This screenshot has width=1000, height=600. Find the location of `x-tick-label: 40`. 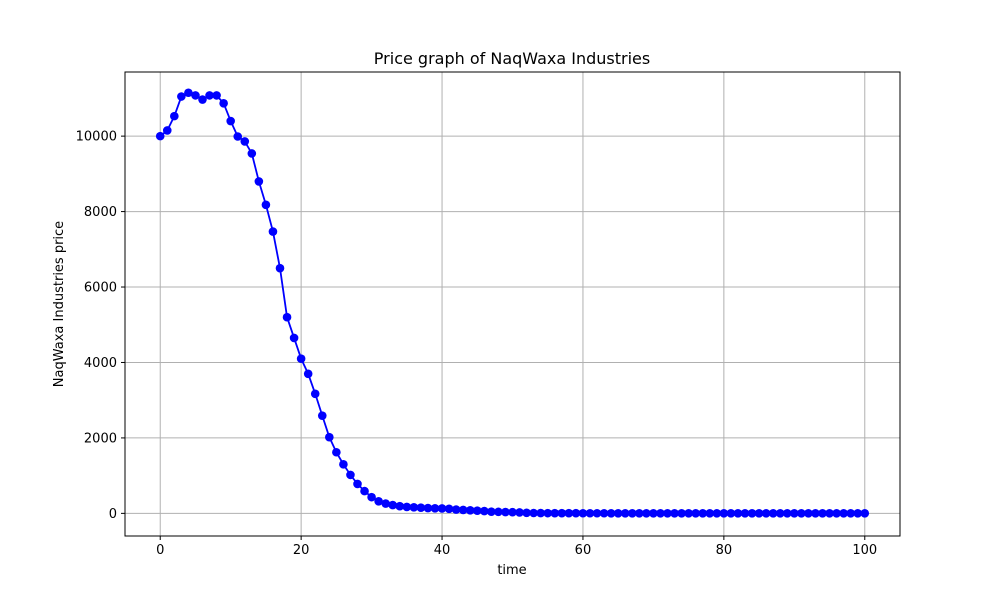

x-tick-label: 40 is located at coordinates (442, 550).